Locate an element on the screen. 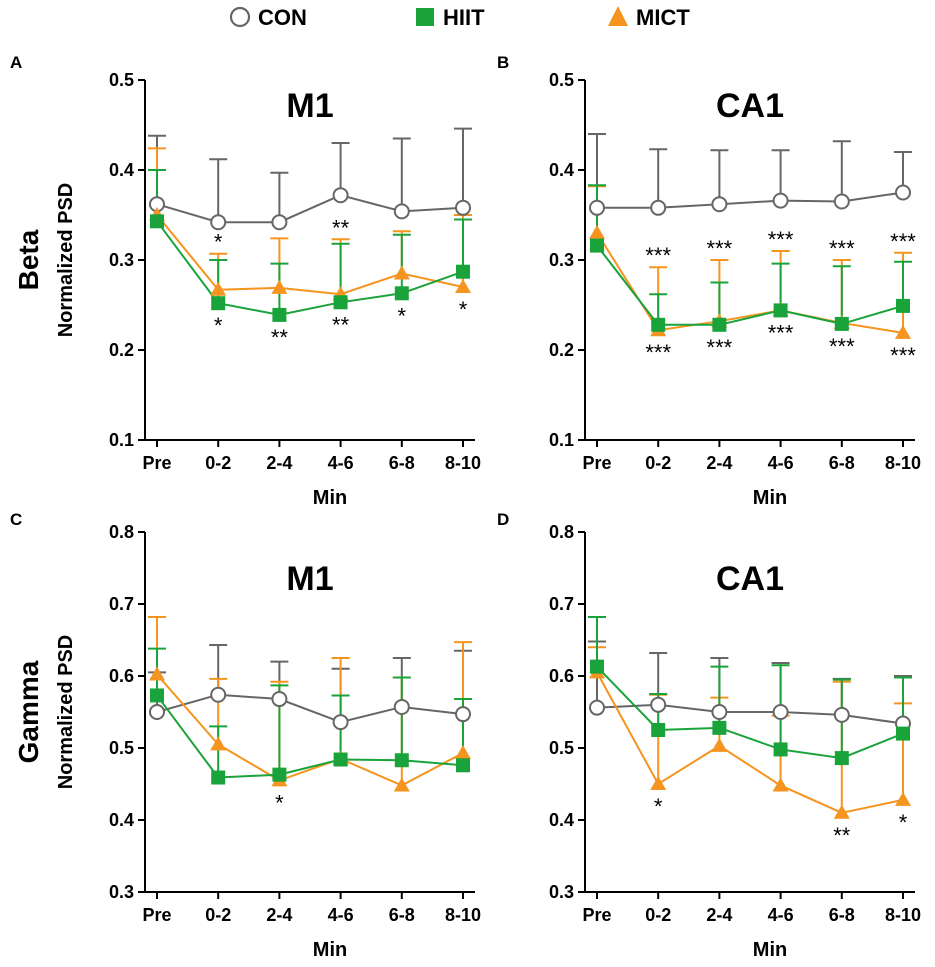  panel-d-significance-1: ** is located at coordinates (842, 835).